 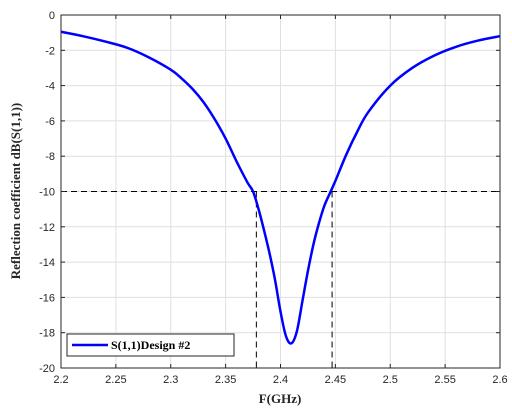 I want to click on y-tick-label: -2, so click(x=50, y=51).